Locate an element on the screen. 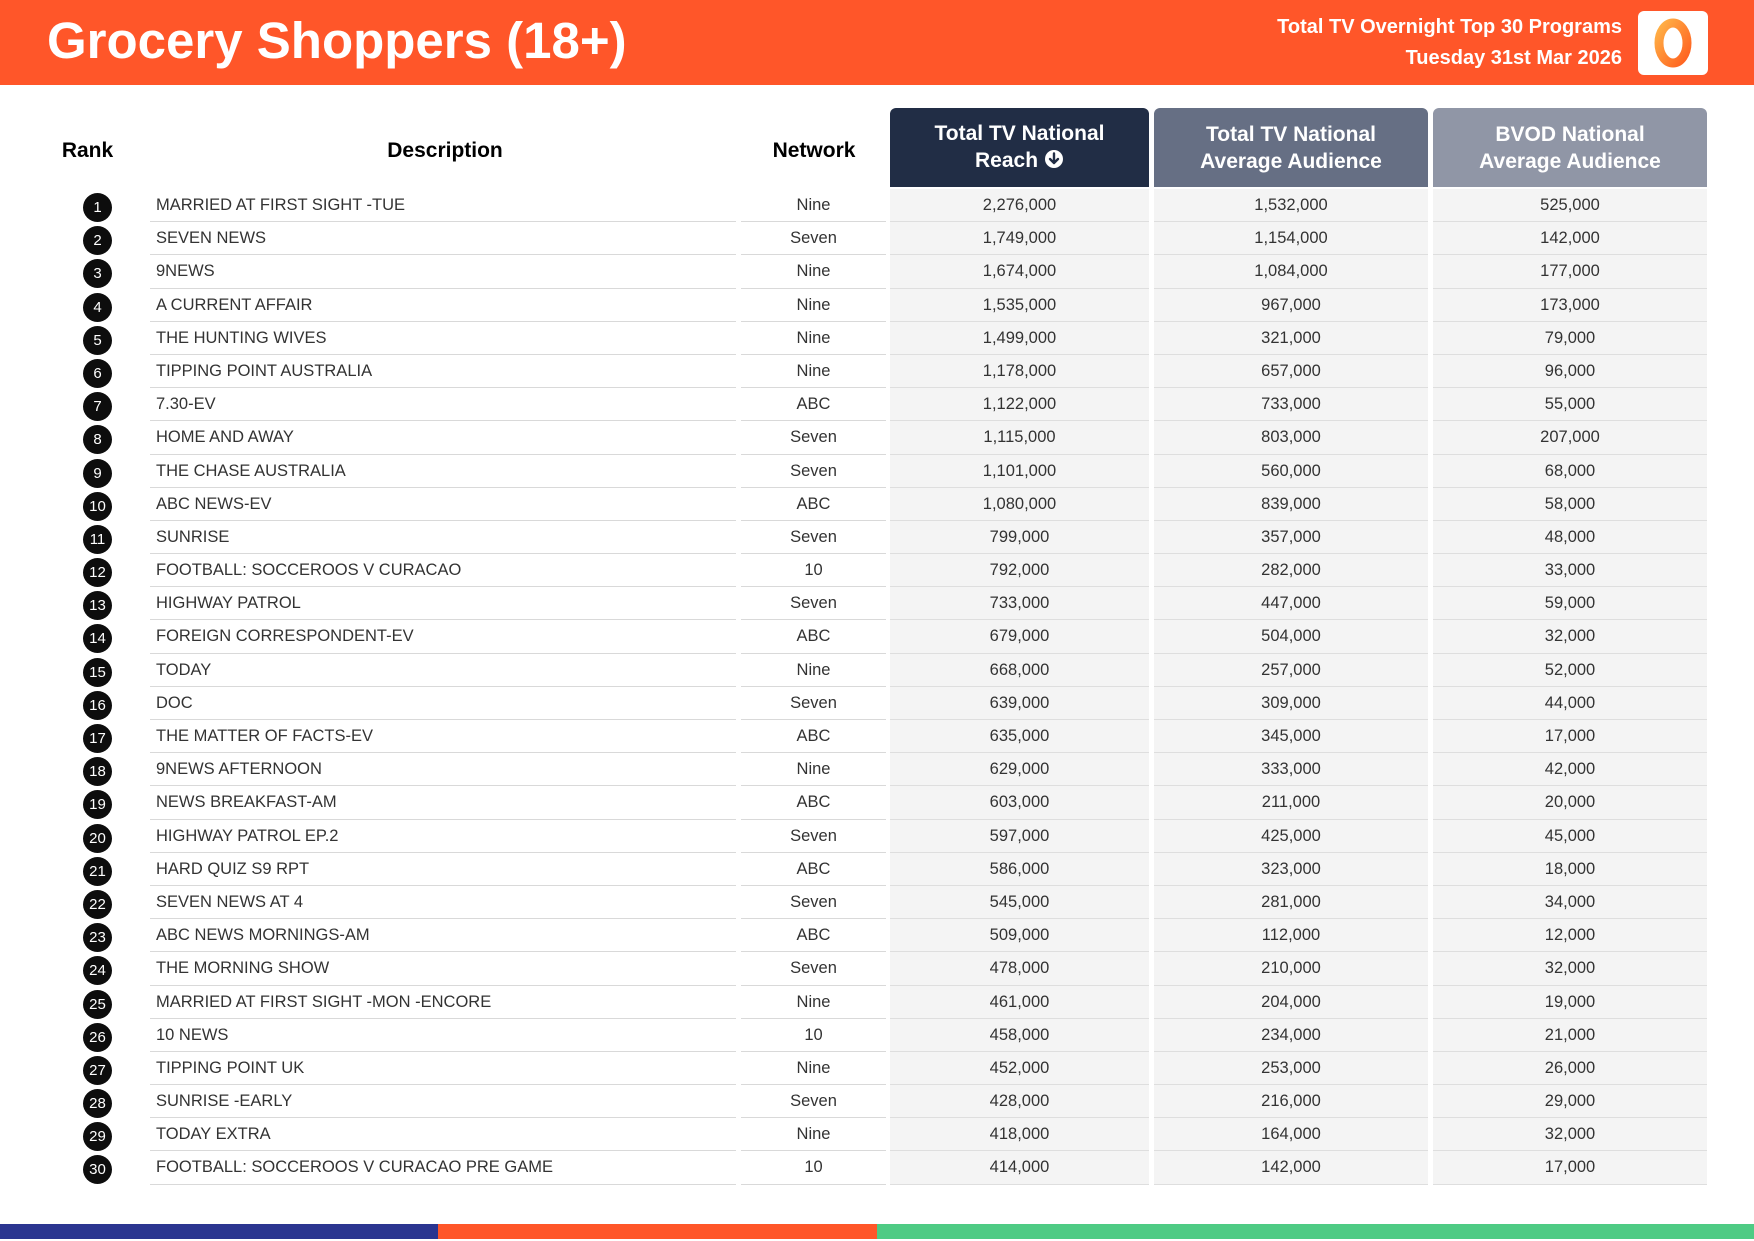  bvod-value: 21,000 is located at coordinates (1570, 1035).